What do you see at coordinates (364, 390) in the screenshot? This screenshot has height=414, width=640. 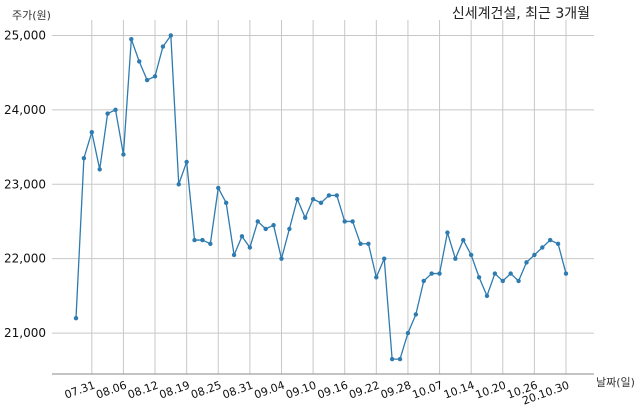 I see `x-tick-label: 09.22` at bounding box center [364, 390].